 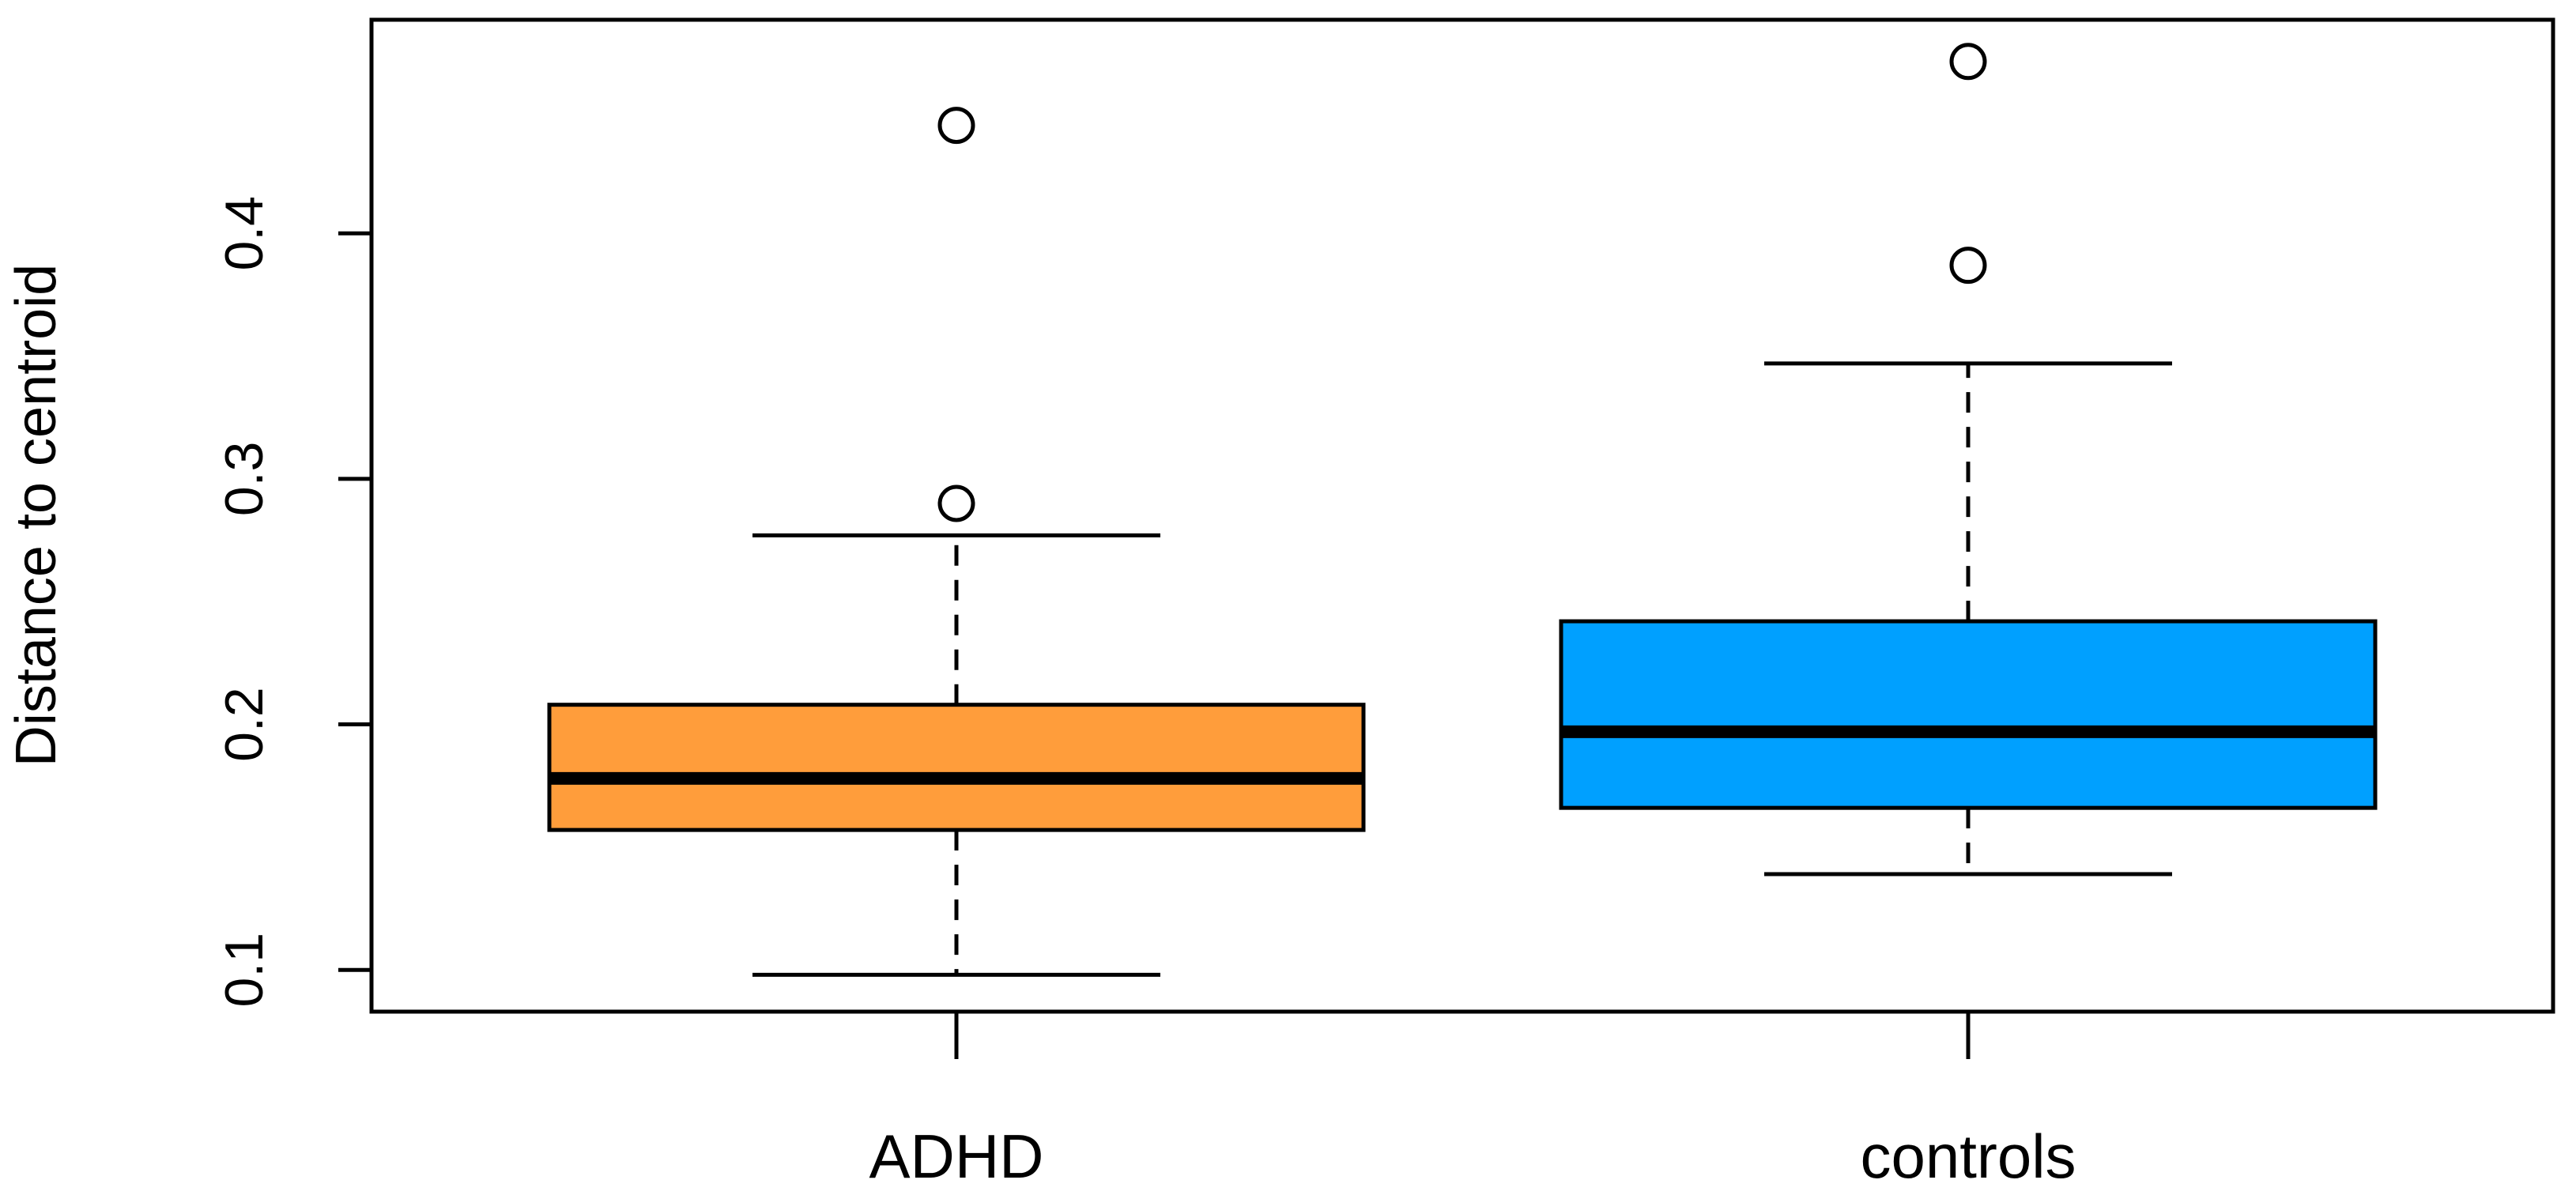 I want to click on y-tick-label: 0.4, so click(x=244, y=234).